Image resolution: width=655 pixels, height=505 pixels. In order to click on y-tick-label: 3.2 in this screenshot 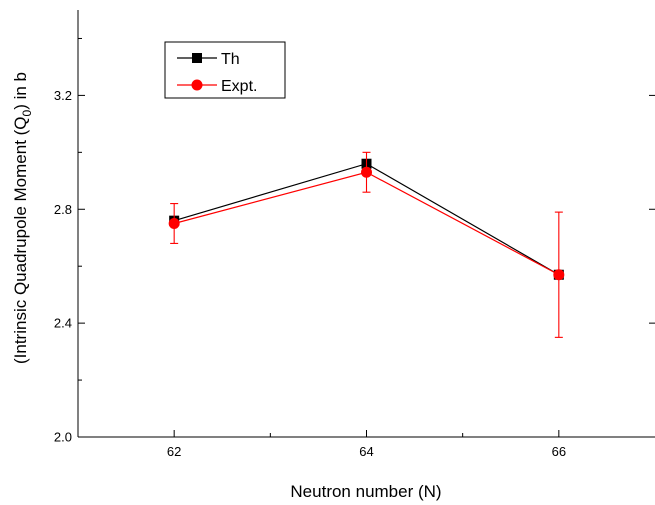, I will do `click(63, 95)`.